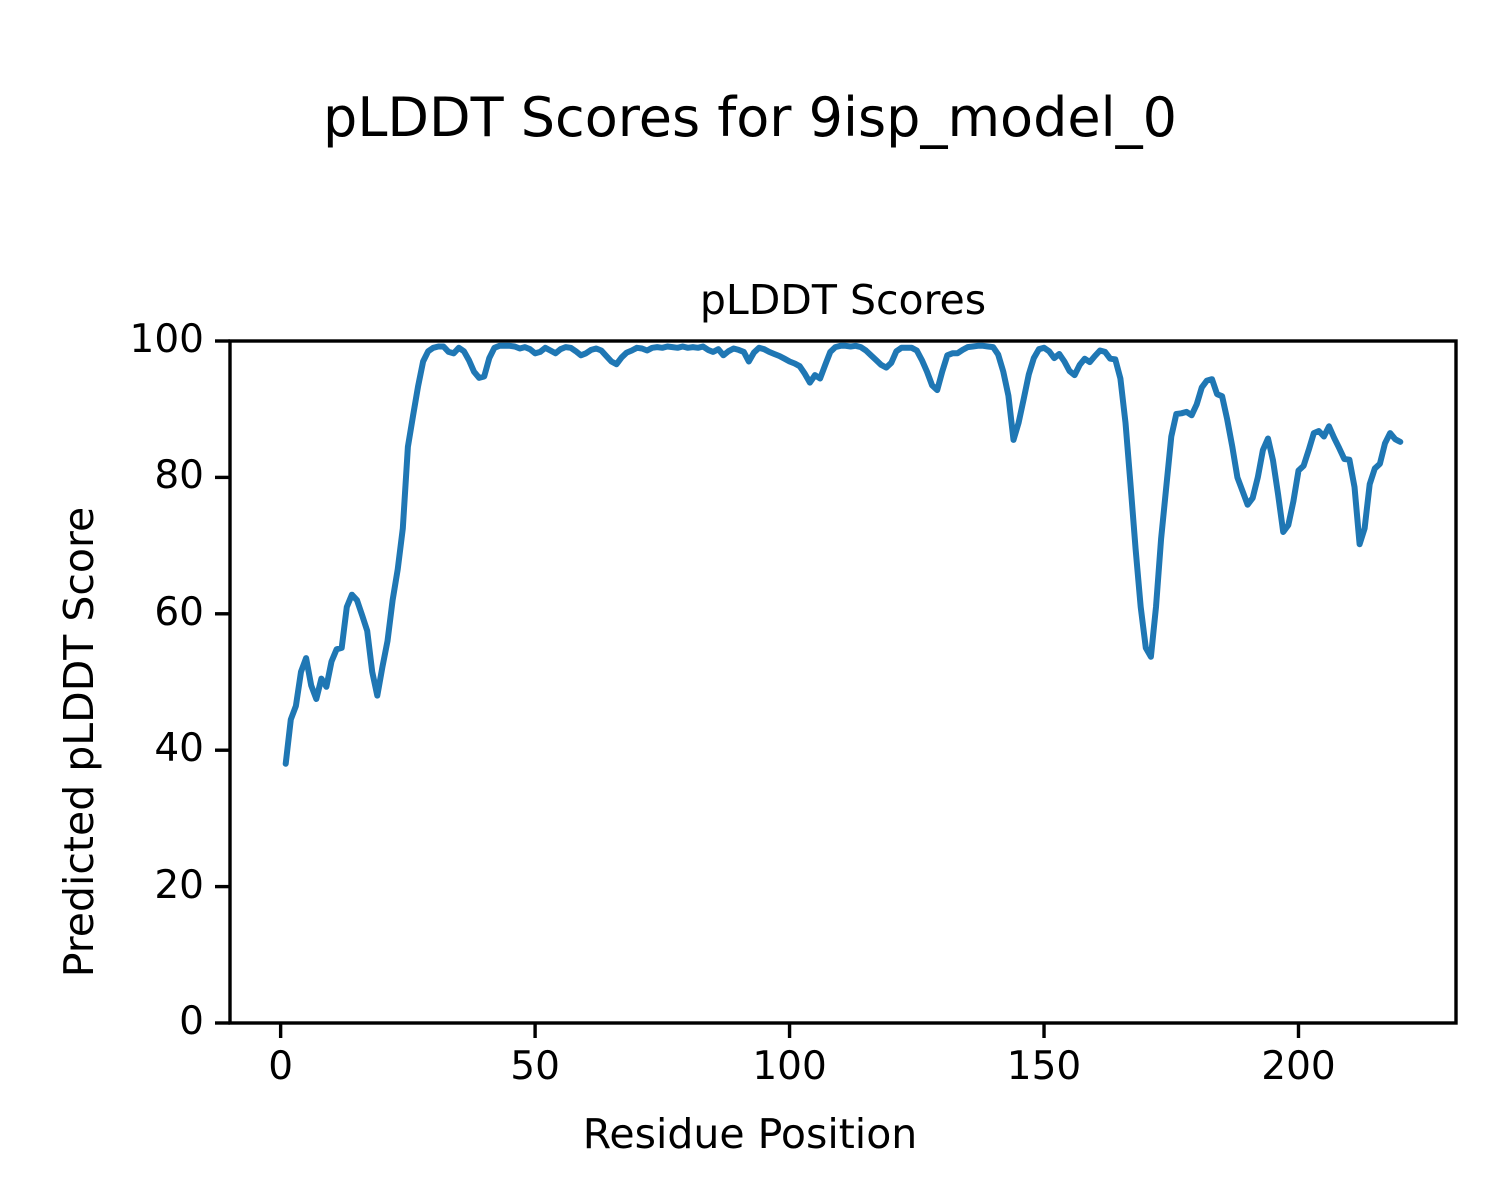  What do you see at coordinates (789, 1066) in the screenshot?
I see `x-tick-label: 100` at bounding box center [789, 1066].